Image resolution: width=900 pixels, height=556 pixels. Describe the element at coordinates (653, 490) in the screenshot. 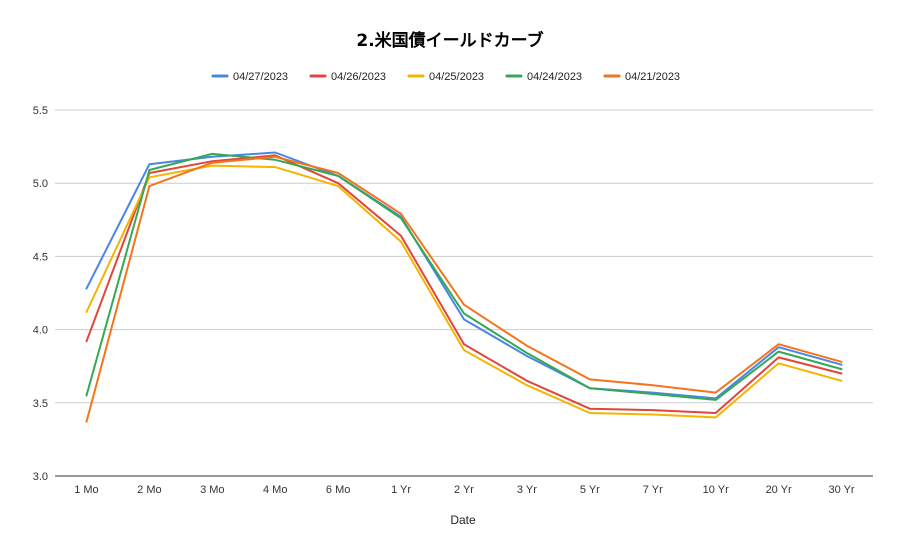

I see `x-tick-label: 7 Yr` at that location.